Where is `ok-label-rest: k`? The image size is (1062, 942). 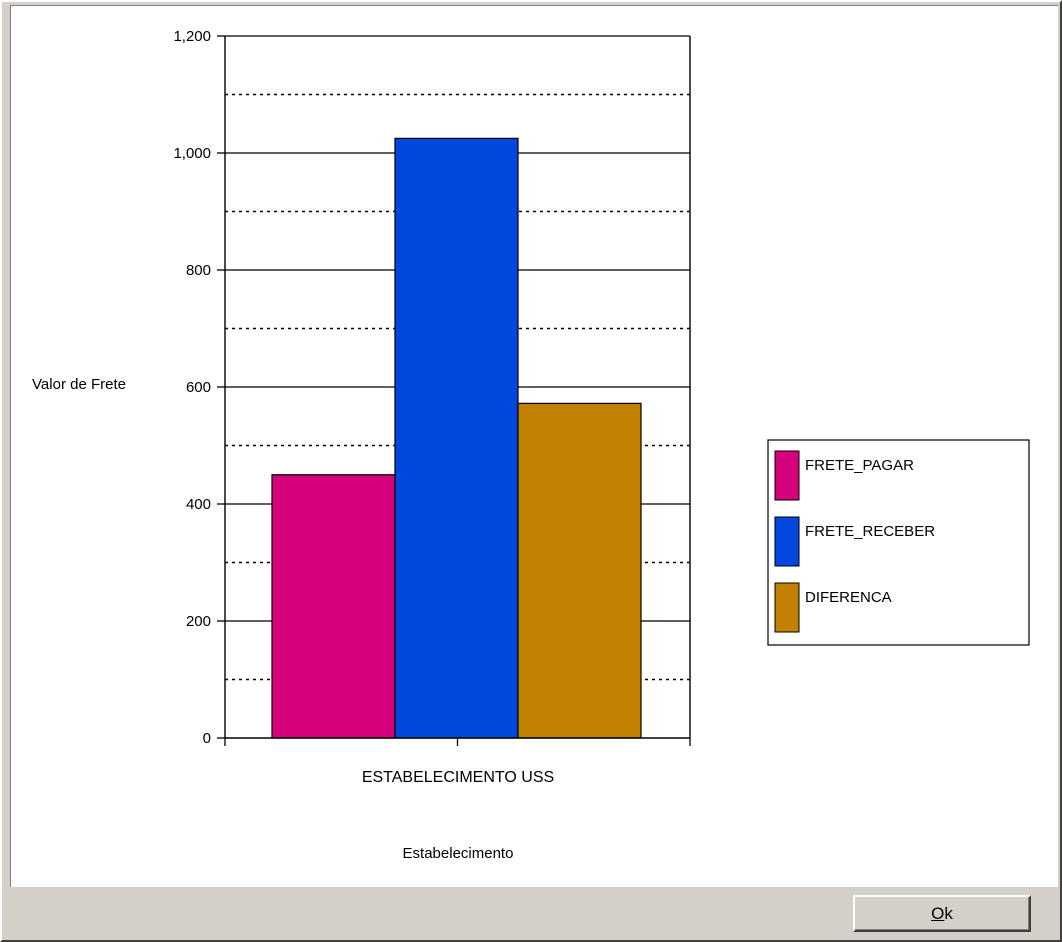
ok-label-rest: k is located at coordinates (948, 913).